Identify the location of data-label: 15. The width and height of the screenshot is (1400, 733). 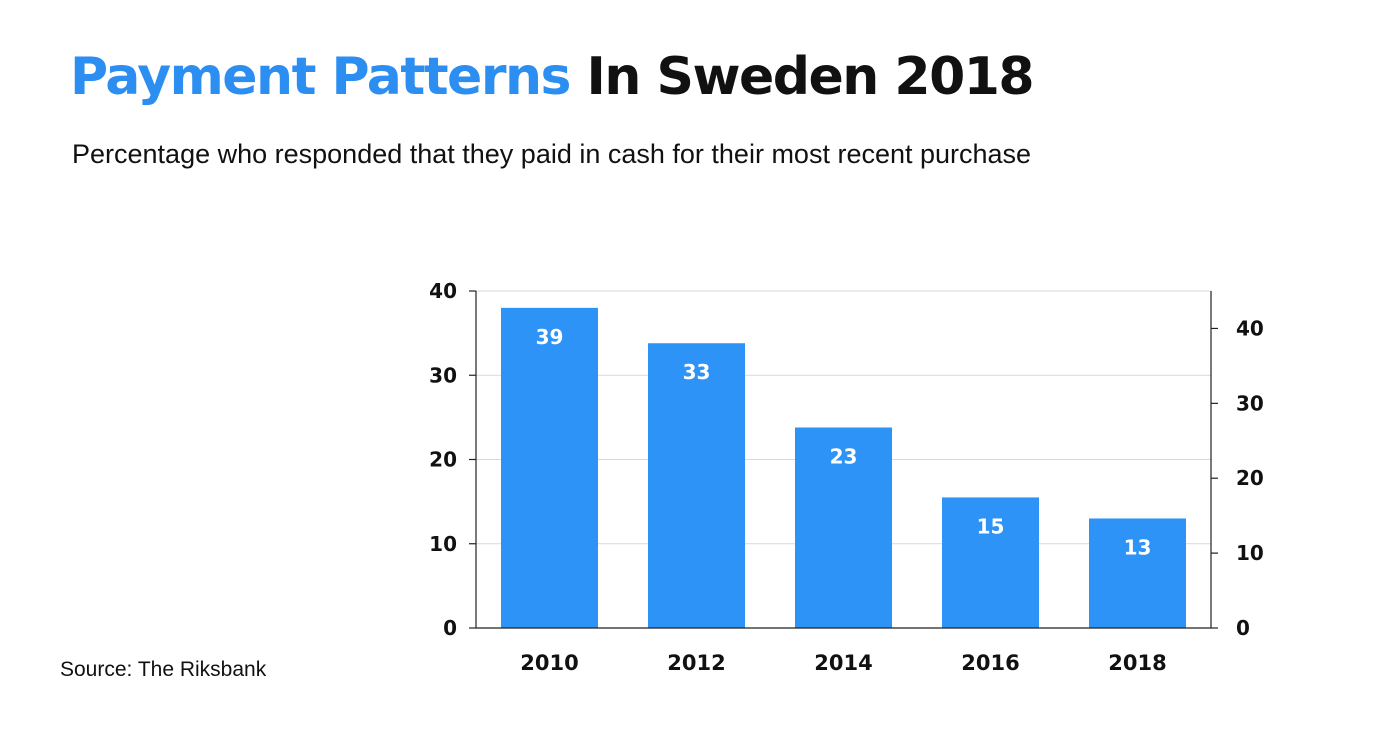
(991, 526).